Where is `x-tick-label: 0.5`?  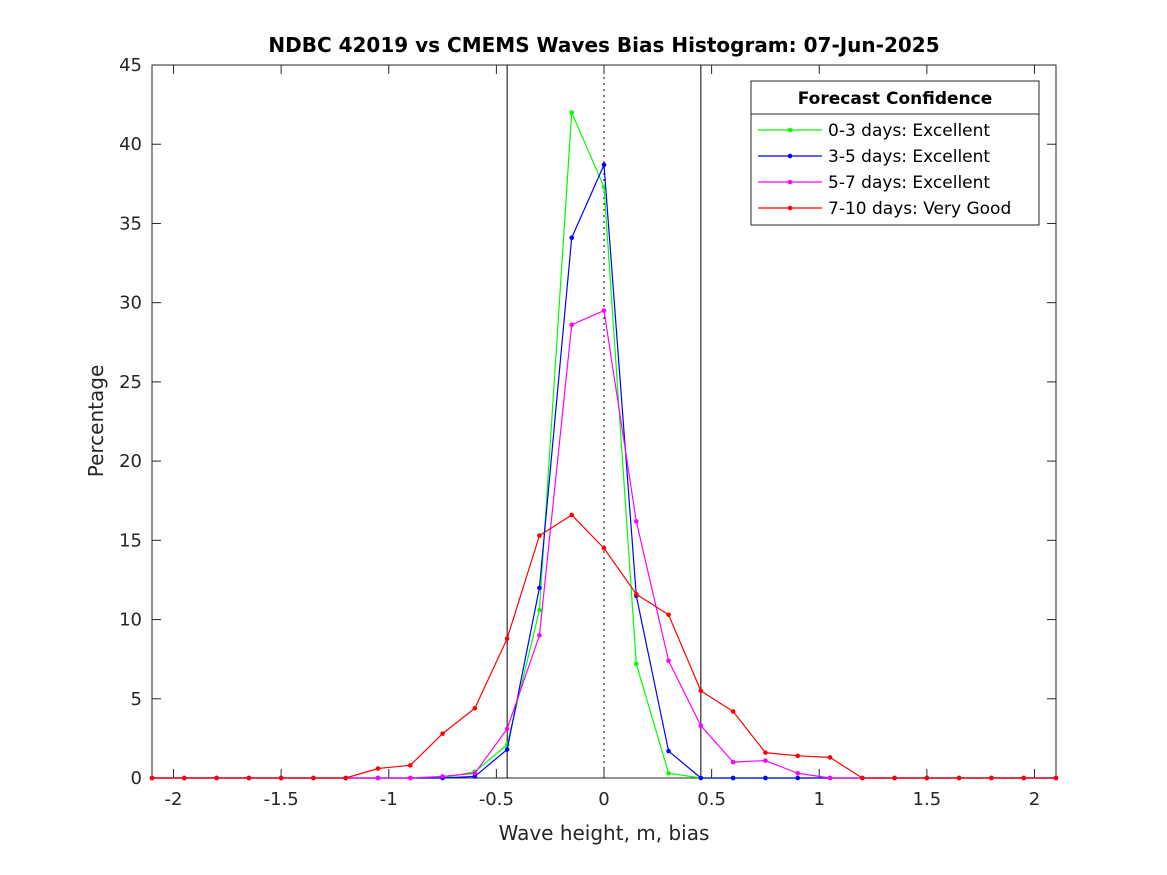
x-tick-label: 0.5 is located at coordinates (711, 799).